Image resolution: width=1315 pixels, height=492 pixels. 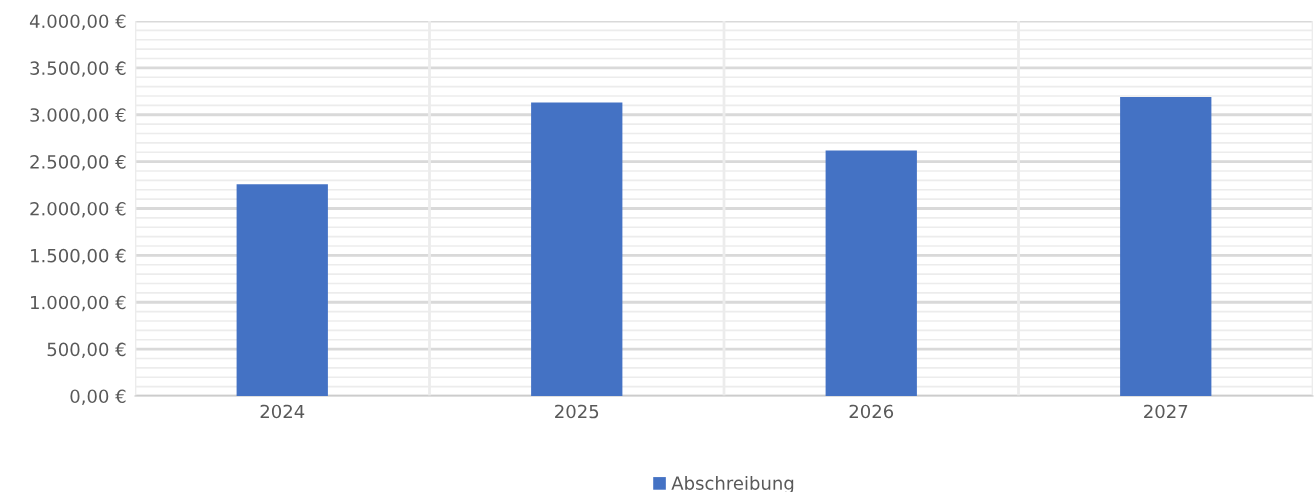 What do you see at coordinates (98, 397) in the screenshot?
I see `y-tick-label: 0,00 €` at bounding box center [98, 397].